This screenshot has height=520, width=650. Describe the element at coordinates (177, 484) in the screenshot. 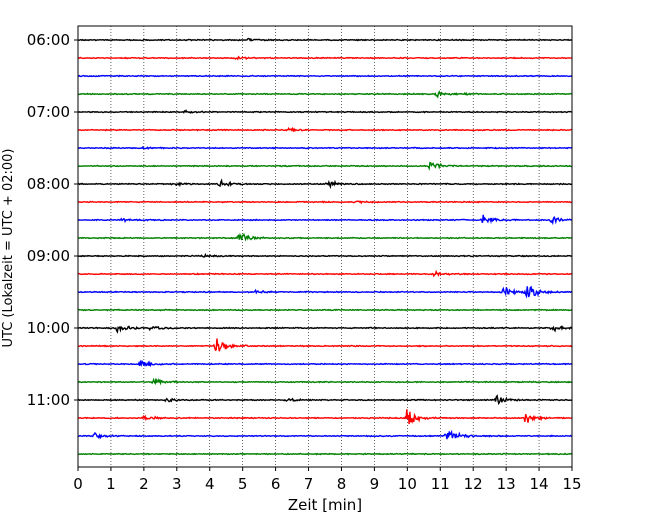

I see `x-tick-label: 3` at that location.